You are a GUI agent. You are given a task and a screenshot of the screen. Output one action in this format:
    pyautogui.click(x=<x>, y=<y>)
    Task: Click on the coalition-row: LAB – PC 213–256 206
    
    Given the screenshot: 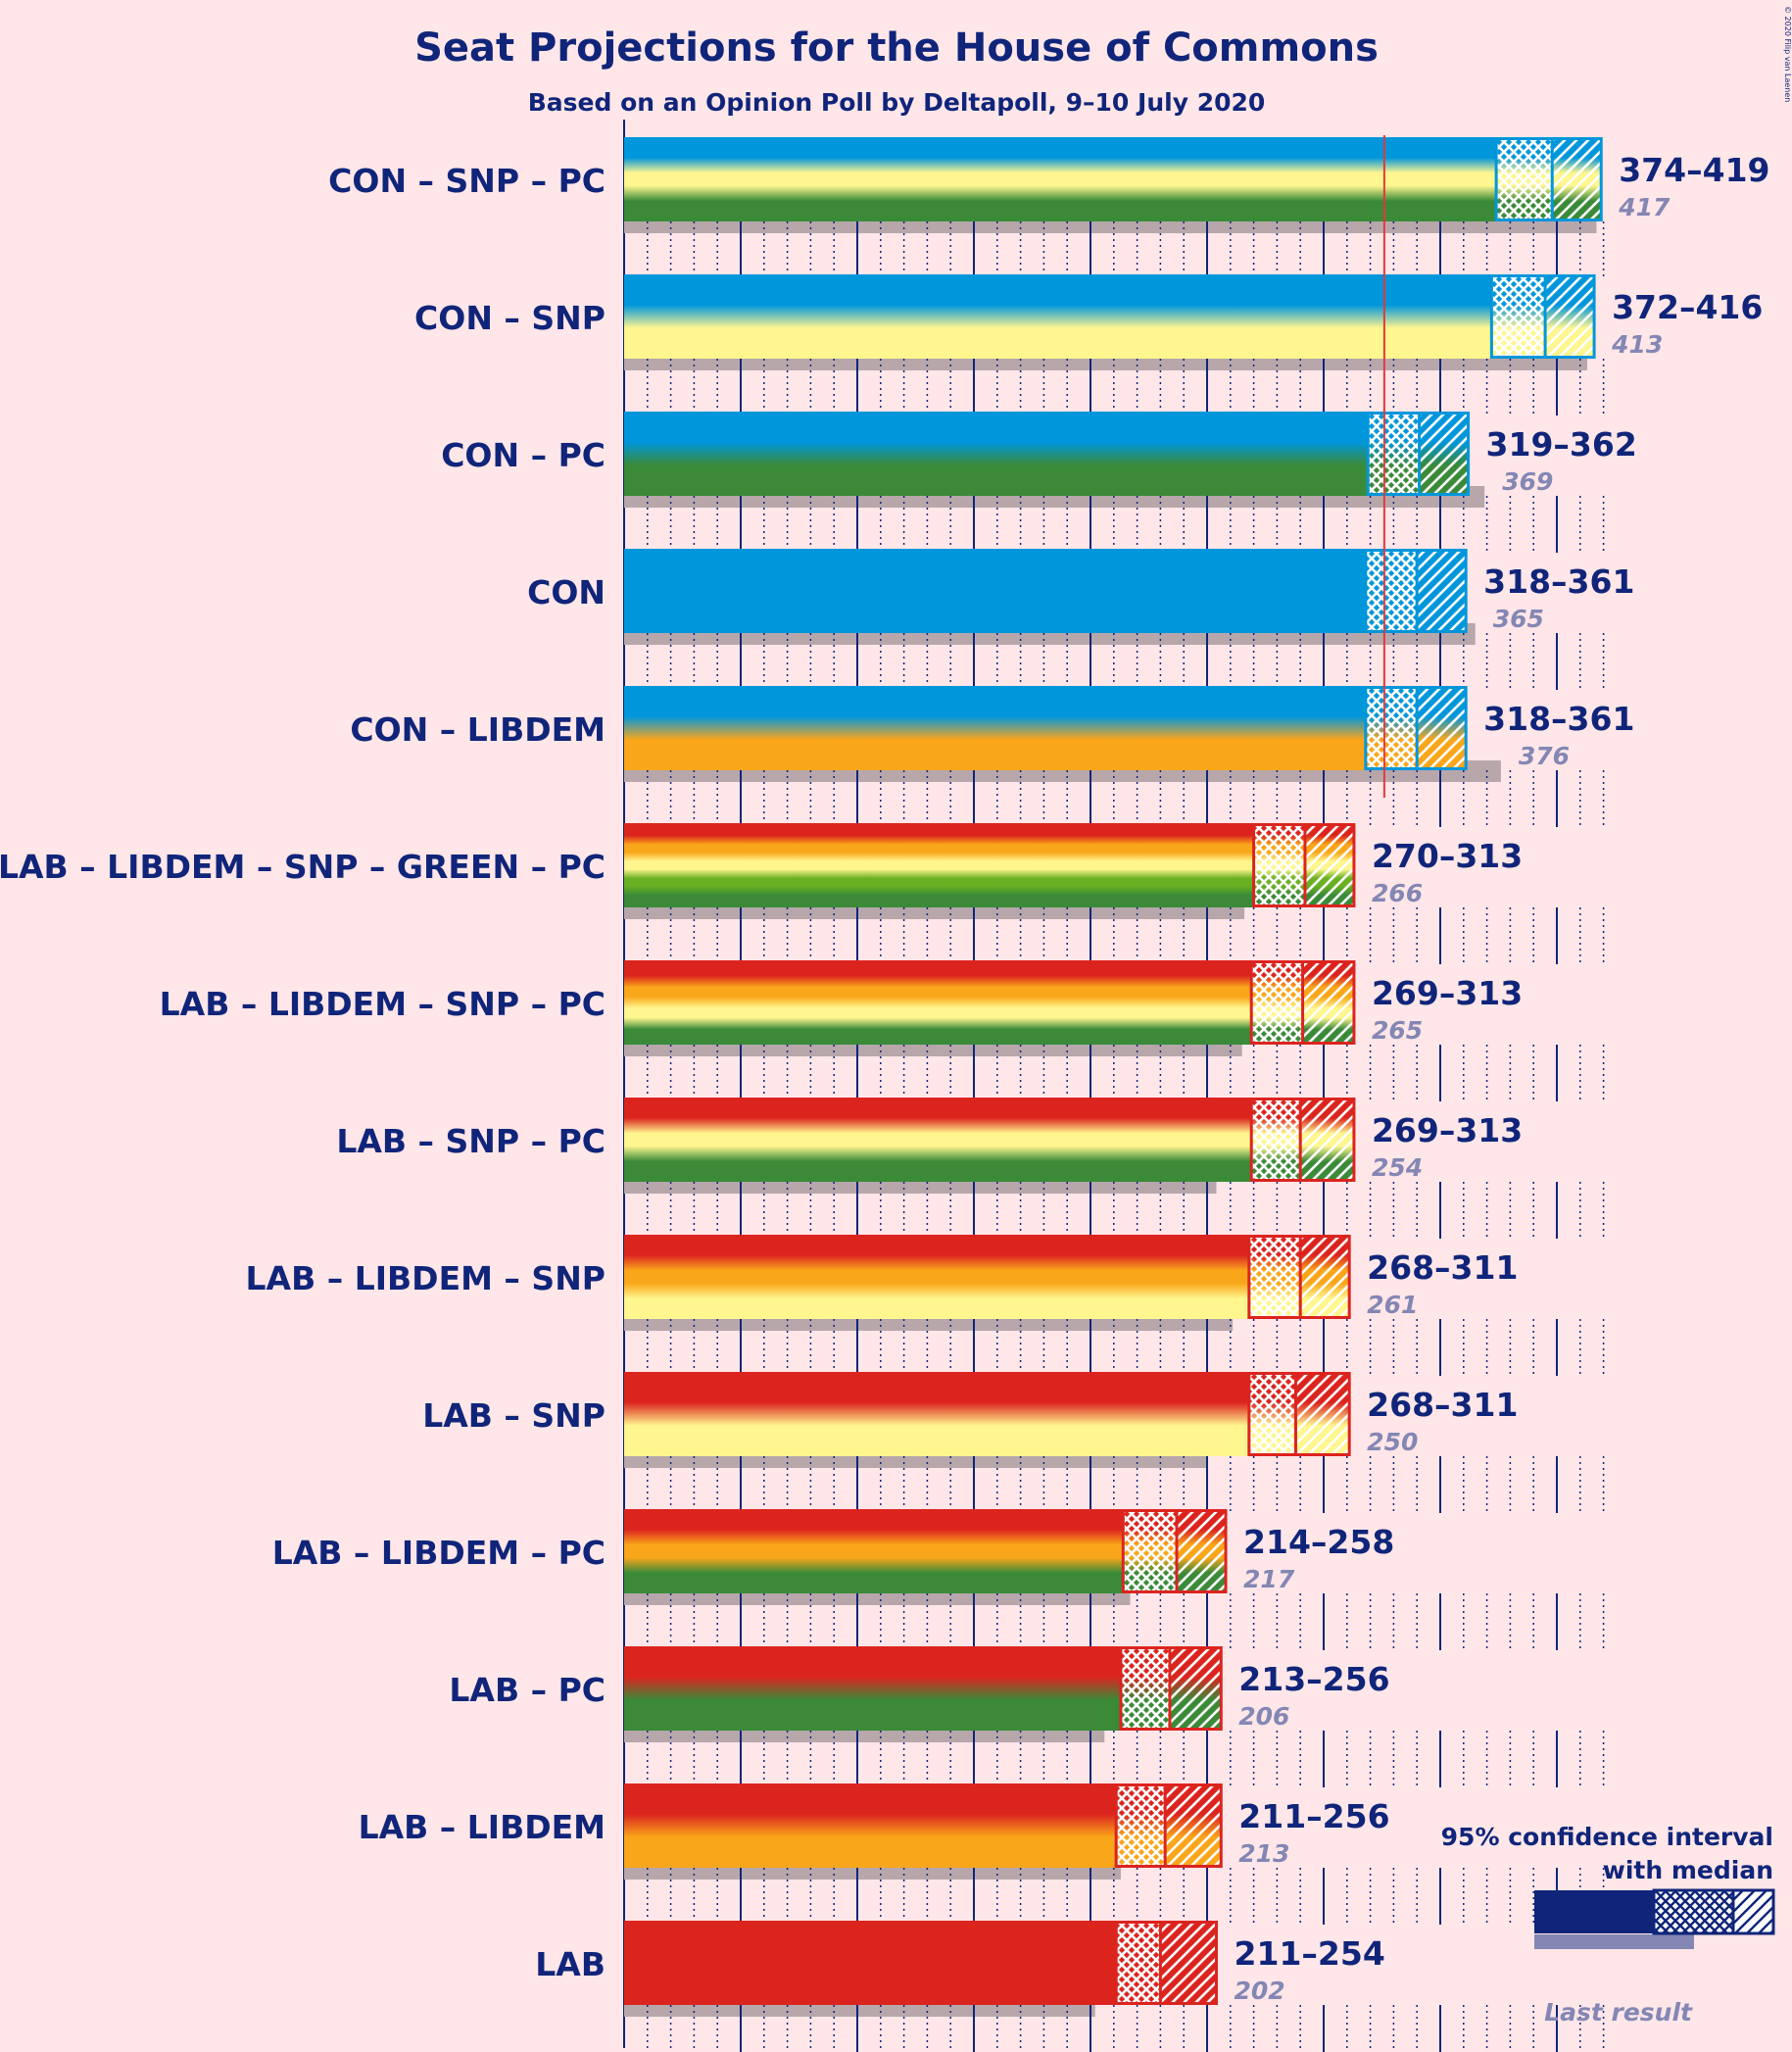 What is the action you would take?
    pyautogui.click(x=1027, y=1716)
    